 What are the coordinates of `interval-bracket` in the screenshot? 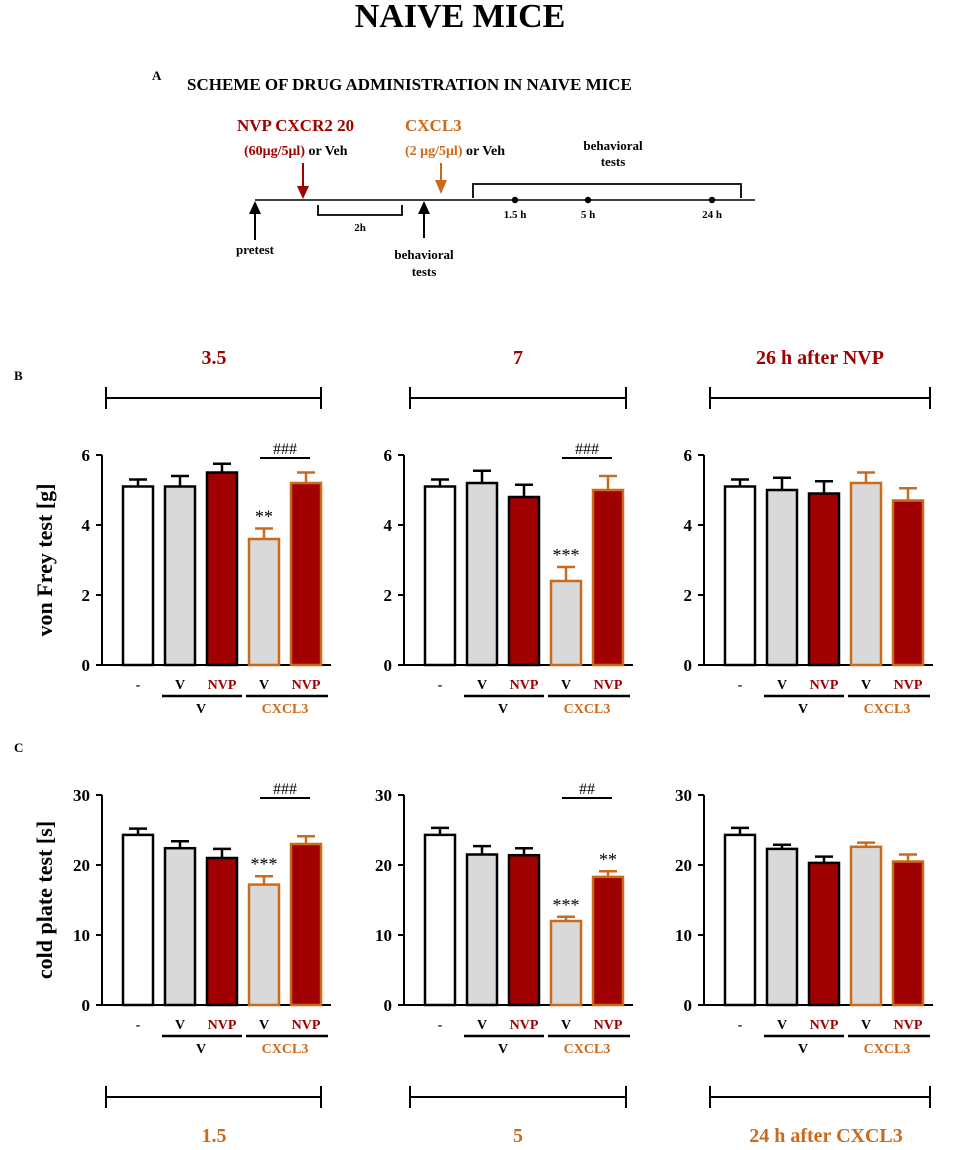 It's located at (360, 210).